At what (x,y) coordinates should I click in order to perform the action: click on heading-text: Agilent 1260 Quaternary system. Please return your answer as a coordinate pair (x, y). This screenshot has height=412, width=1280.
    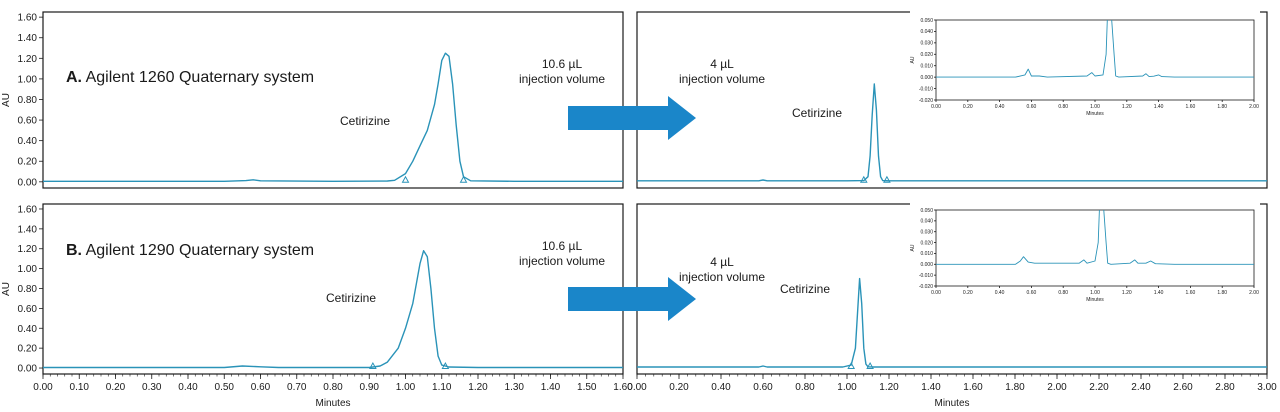
    Looking at the image, I should click on (198, 77).